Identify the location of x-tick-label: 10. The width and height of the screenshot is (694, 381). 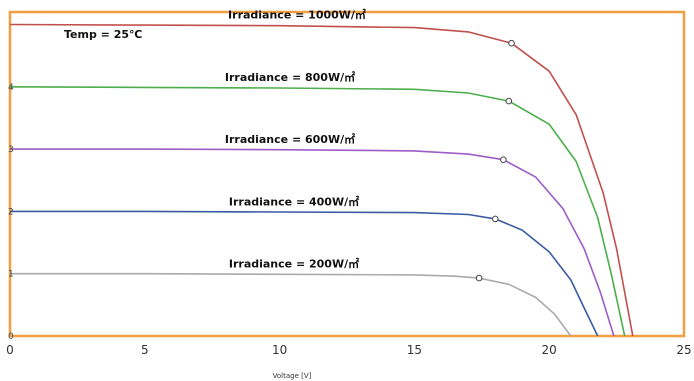
(279, 350).